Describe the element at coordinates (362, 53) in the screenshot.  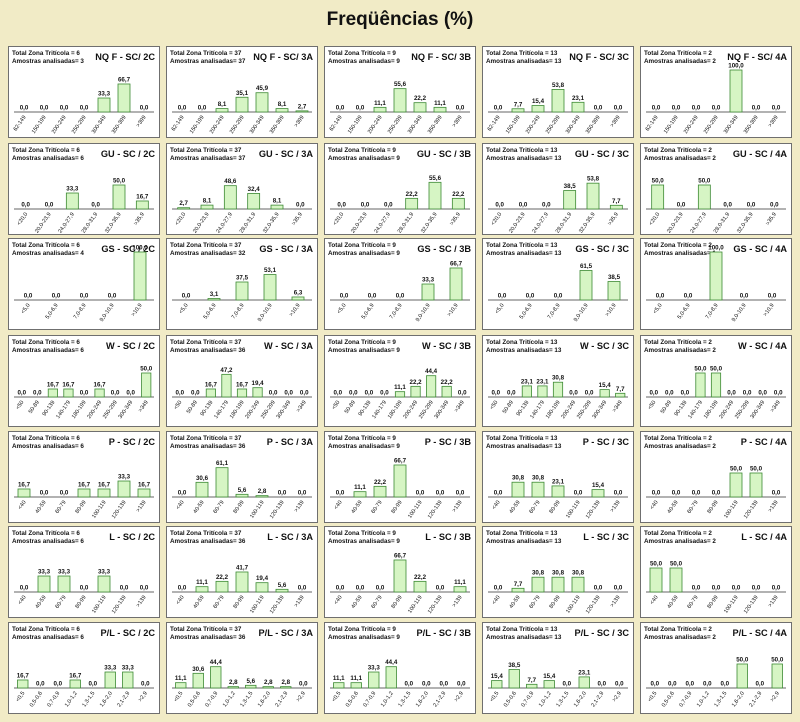
I see `total-zone-label: Total Zona Tritícola = 9` at that location.